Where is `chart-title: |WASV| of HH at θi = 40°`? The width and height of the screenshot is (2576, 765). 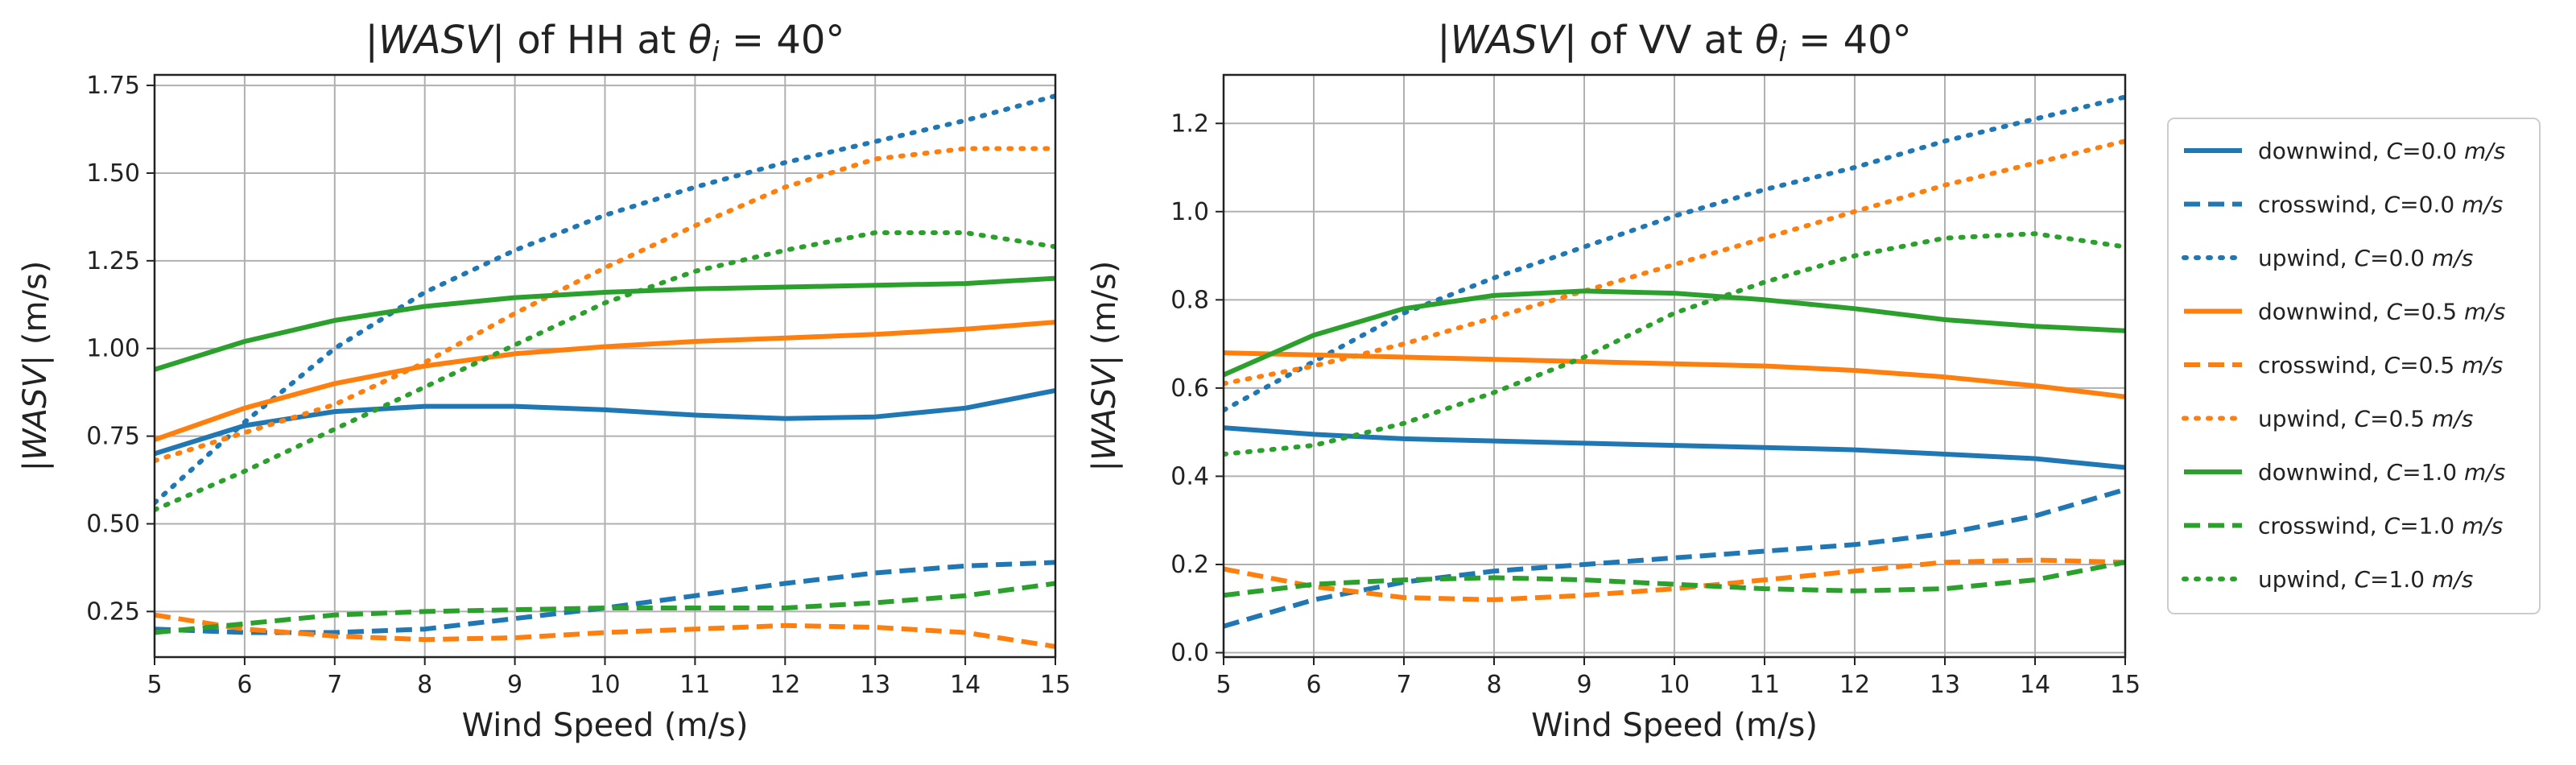
chart-title: |WASV| of HH at θi = 40° is located at coordinates (605, 43).